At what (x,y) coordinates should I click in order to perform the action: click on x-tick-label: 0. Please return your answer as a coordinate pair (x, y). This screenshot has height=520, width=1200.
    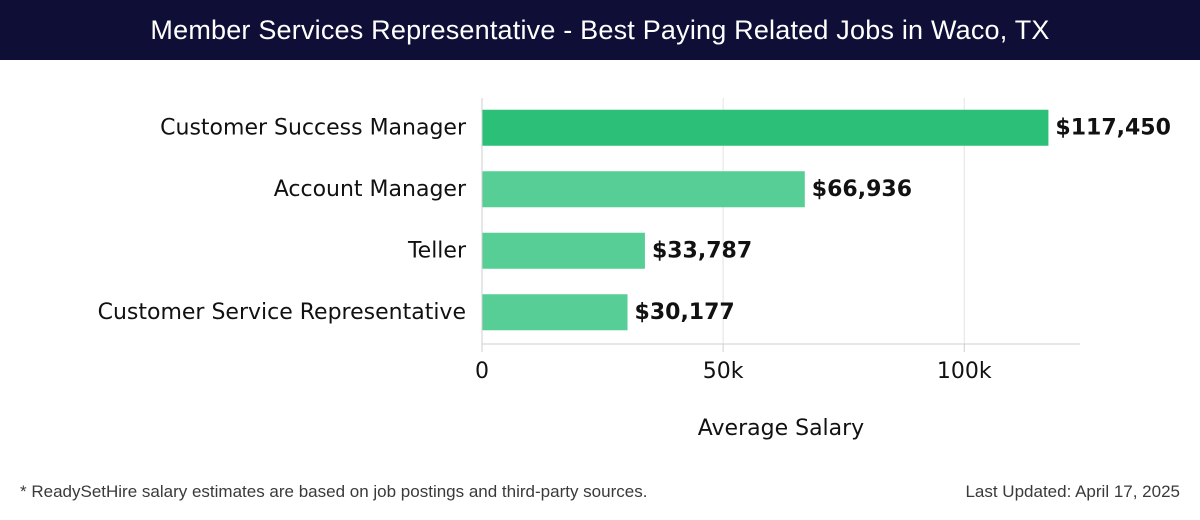
    Looking at the image, I should click on (482, 371).